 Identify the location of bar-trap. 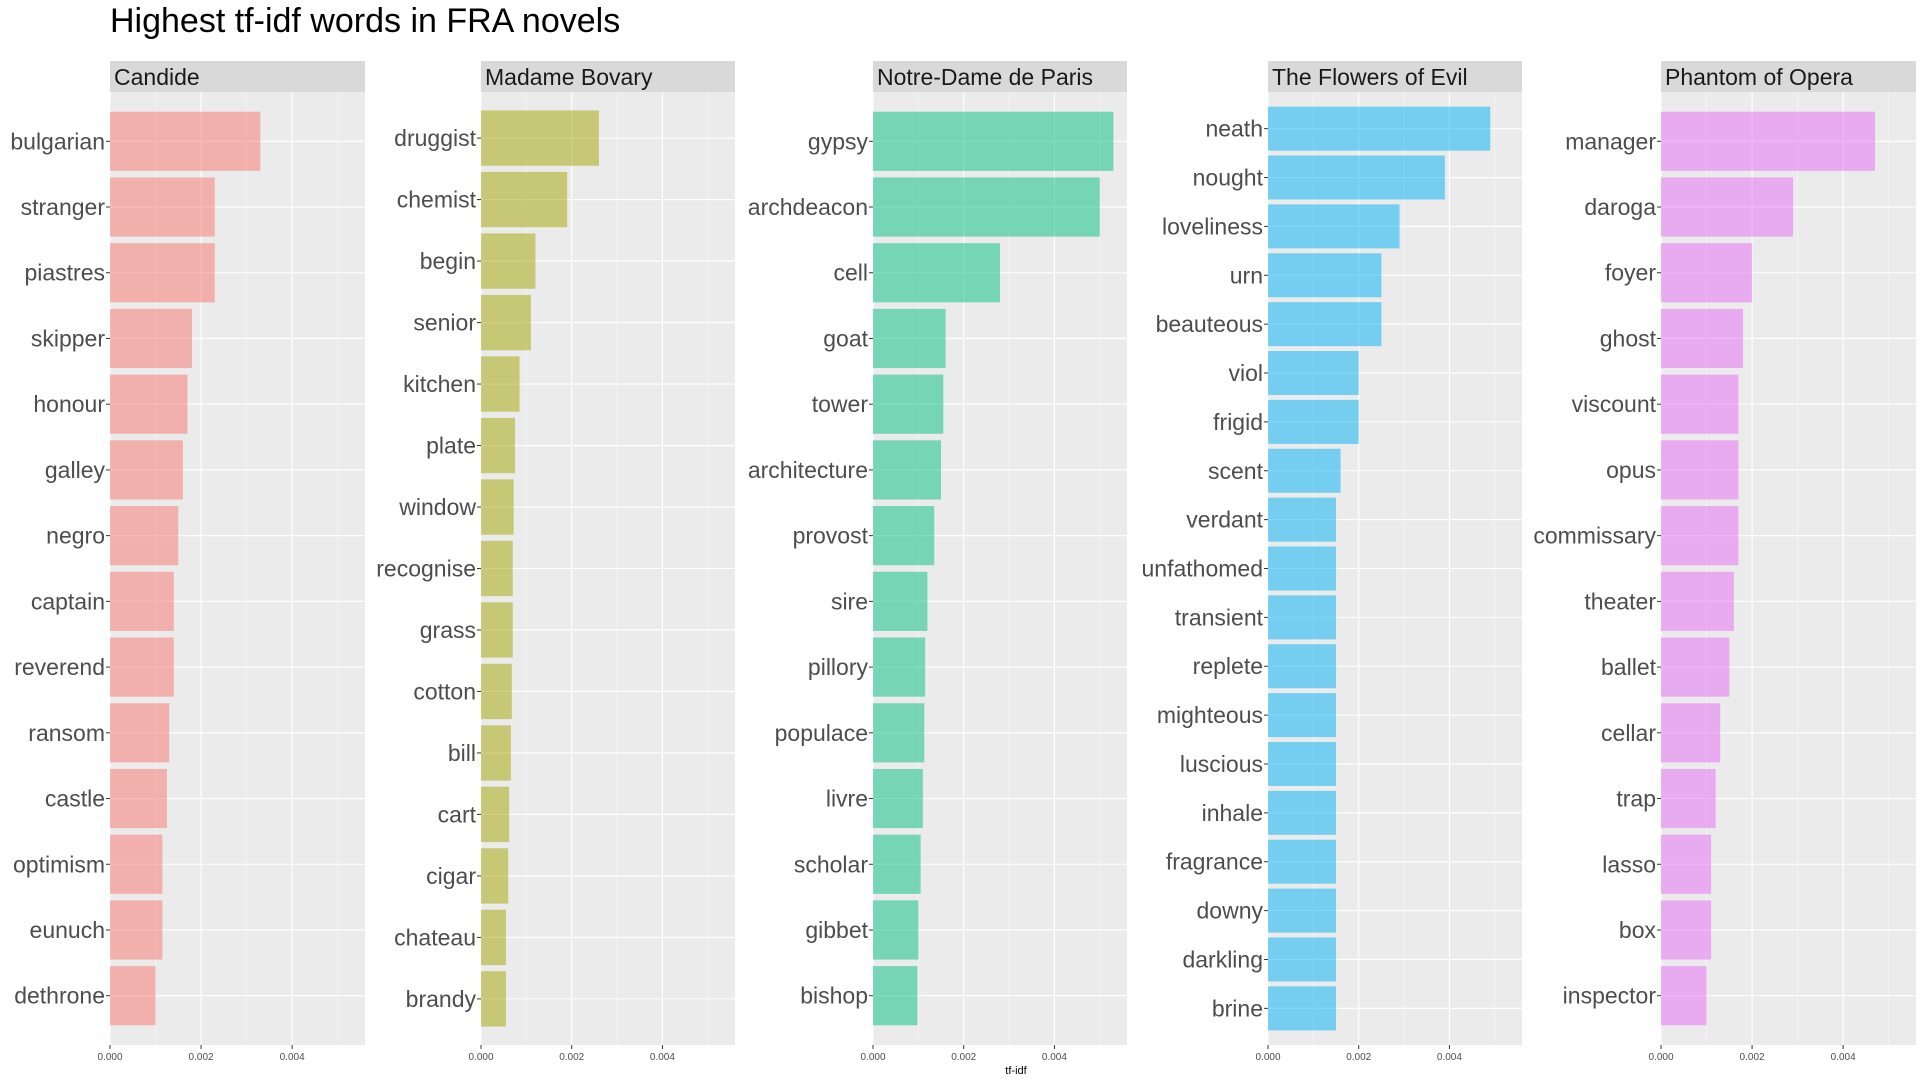
(1688, 798).